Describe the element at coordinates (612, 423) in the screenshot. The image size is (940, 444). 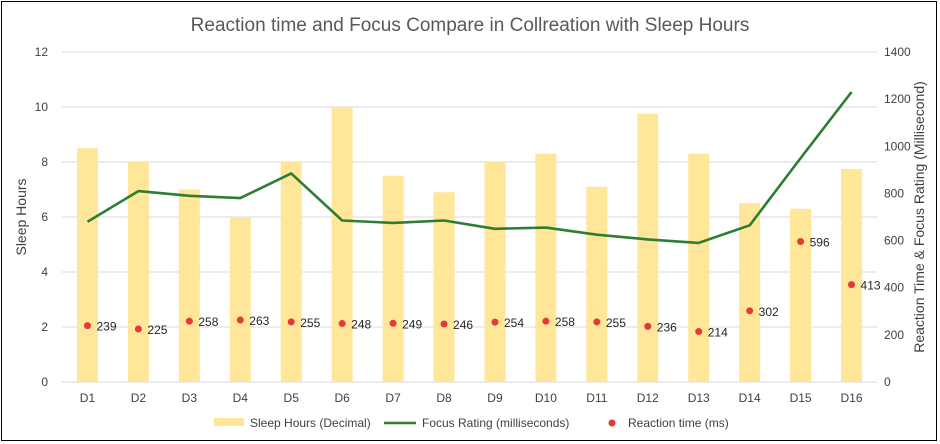
I see `legend-swatch-point` at that location.